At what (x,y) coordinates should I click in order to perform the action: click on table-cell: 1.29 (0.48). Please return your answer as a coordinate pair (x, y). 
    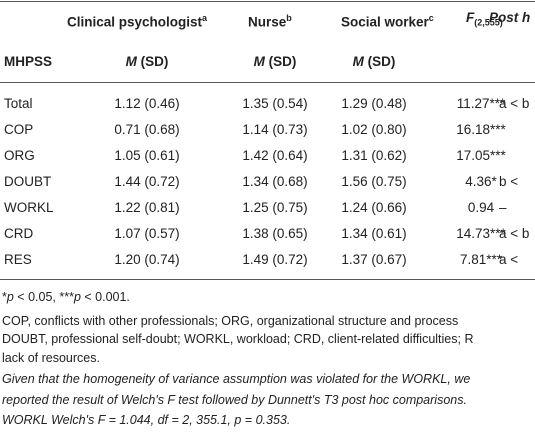
    Looking at the image, I should click on (374, 103).